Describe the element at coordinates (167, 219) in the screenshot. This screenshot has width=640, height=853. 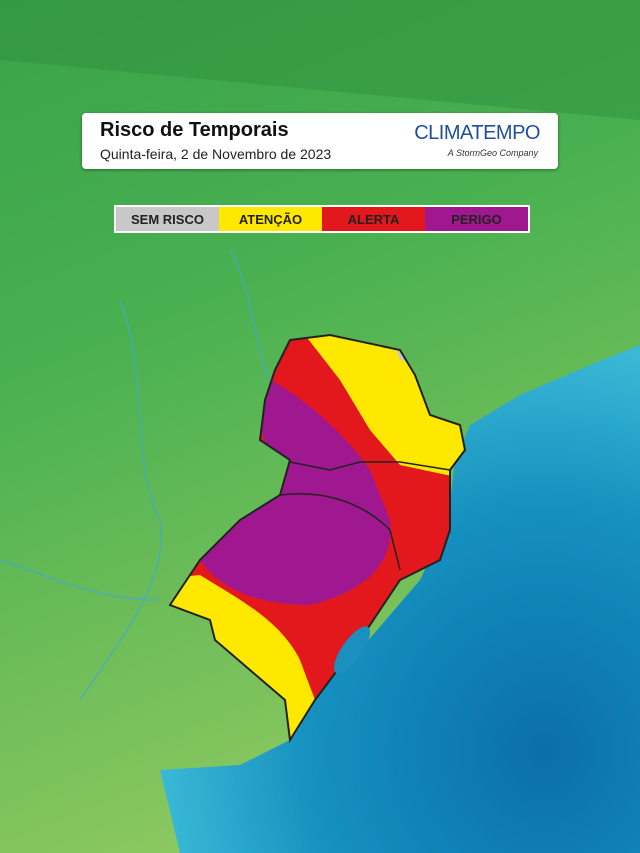
I see `legend-item: SEM RISCO` at that location.